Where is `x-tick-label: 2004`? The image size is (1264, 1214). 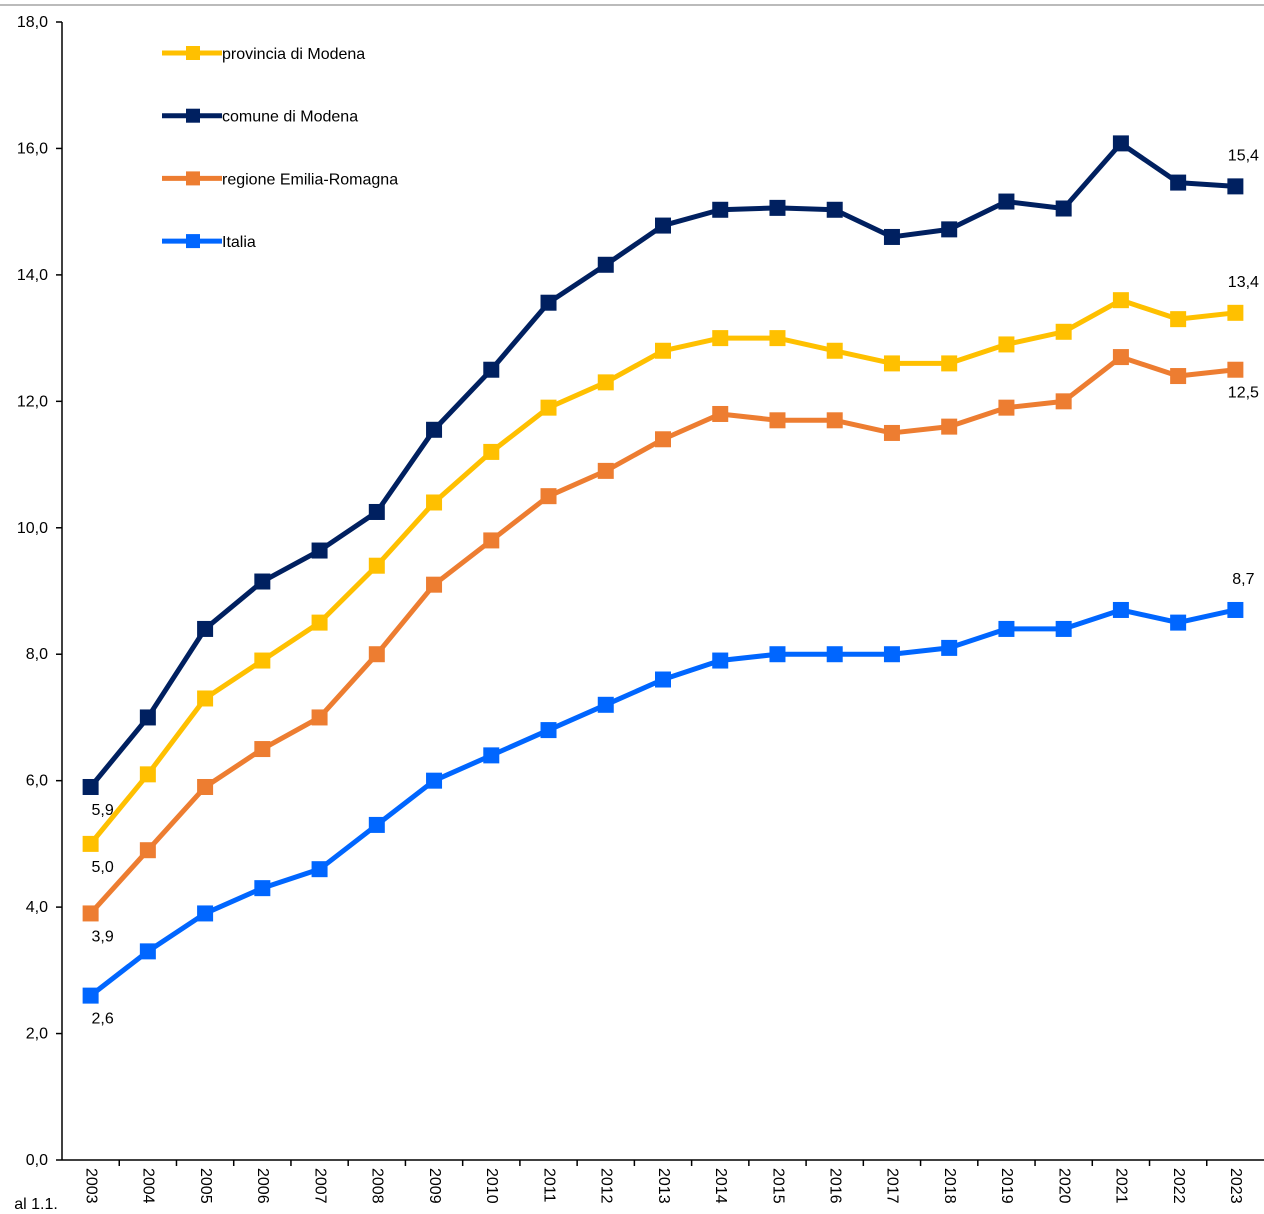 x-tick-label: 2004 is located at coordinates (148, 1186).